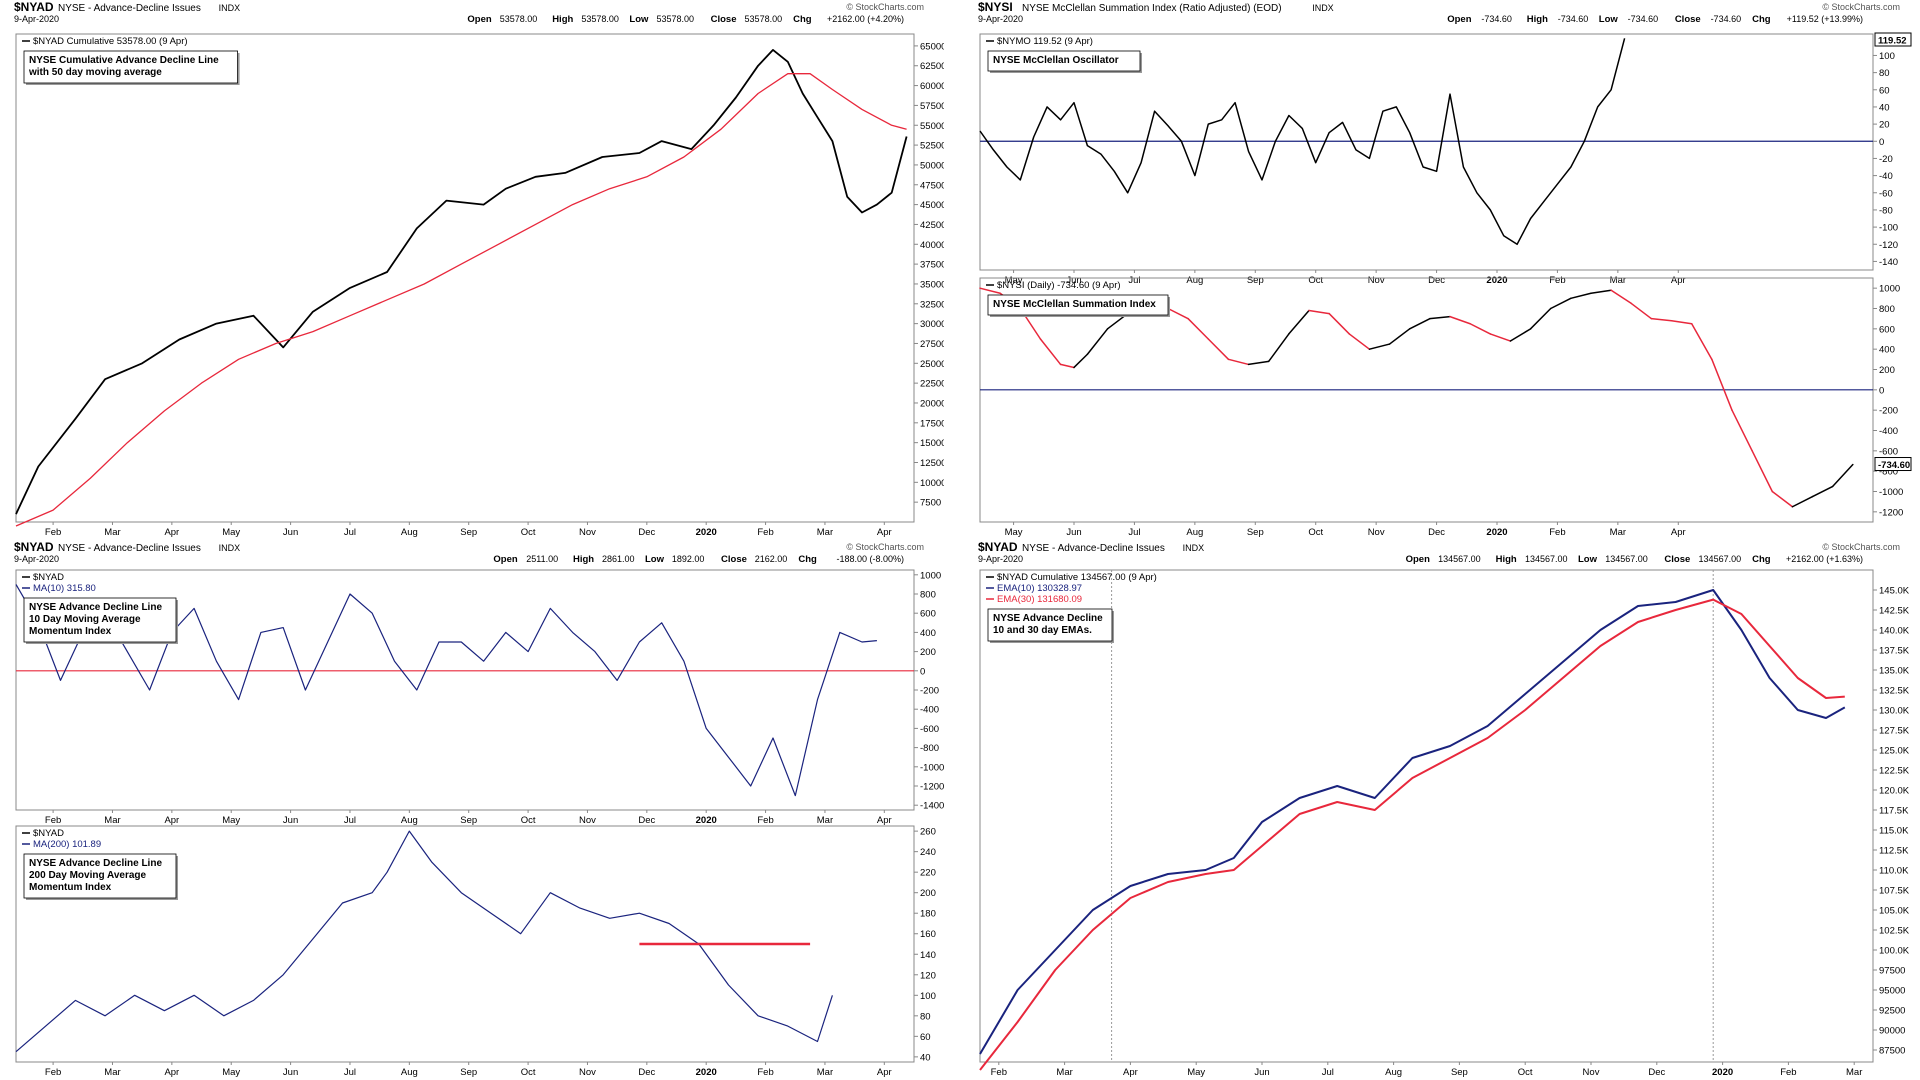 The image size is (1920, 1080). Describe the element at coordinates (928, 595) in the screenshot. I see `y-tick-label: 800` at that location.